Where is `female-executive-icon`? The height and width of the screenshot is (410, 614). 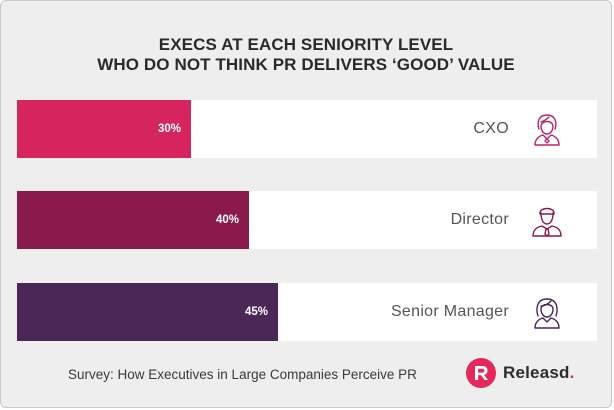 female-executive-icon is located at coordinates (547, 129).